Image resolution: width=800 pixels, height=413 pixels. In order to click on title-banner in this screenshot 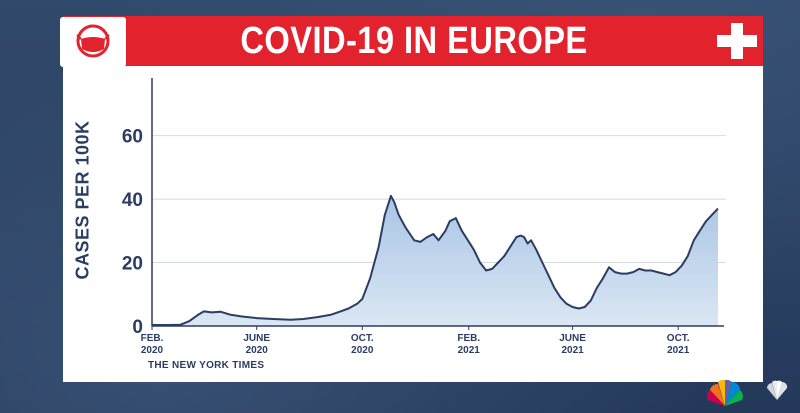, I will do `click(413, 41)`.